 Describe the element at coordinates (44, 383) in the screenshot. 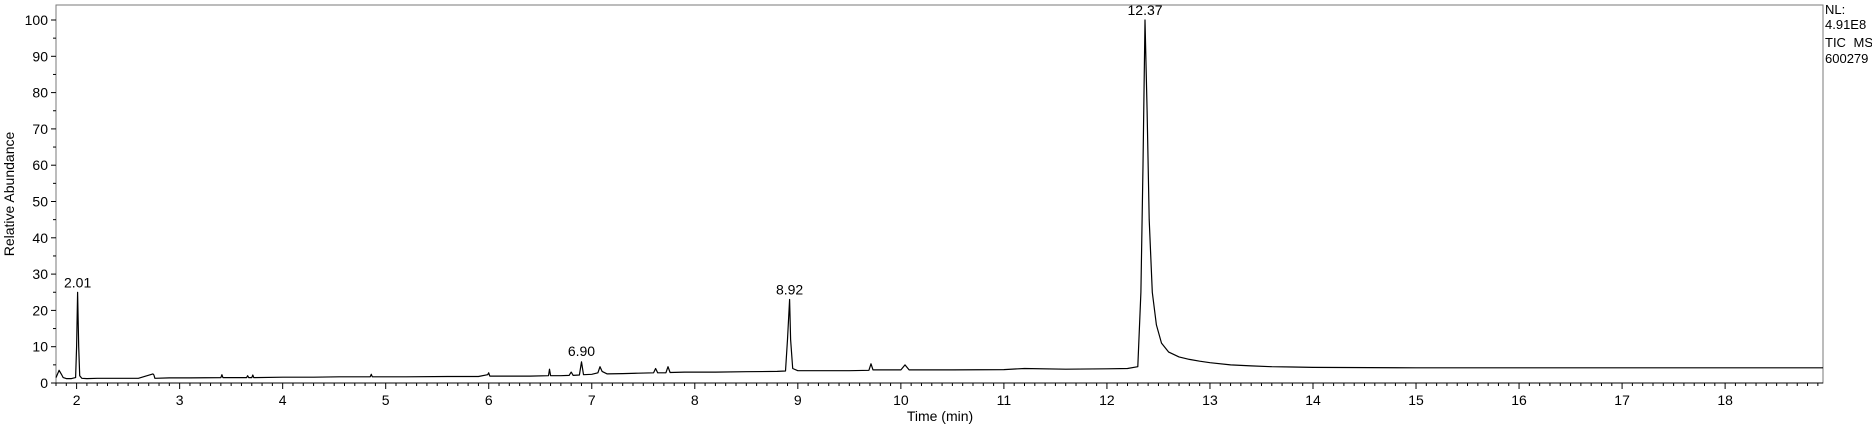

I see `y-tick-label: 0` at that location.